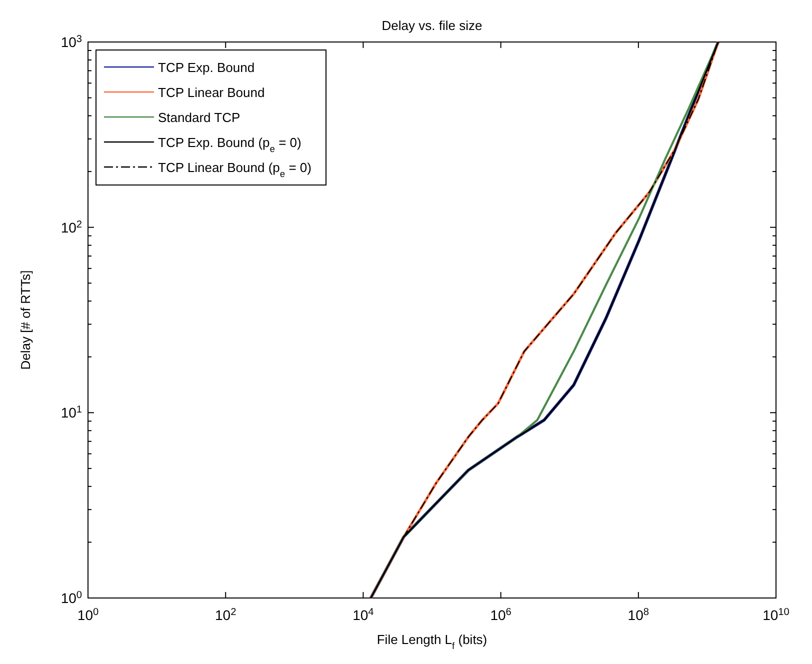 This screenshot has width=812, height=664. I want to click on y-tick-label: 10$^{1}$, so click(71, 412).